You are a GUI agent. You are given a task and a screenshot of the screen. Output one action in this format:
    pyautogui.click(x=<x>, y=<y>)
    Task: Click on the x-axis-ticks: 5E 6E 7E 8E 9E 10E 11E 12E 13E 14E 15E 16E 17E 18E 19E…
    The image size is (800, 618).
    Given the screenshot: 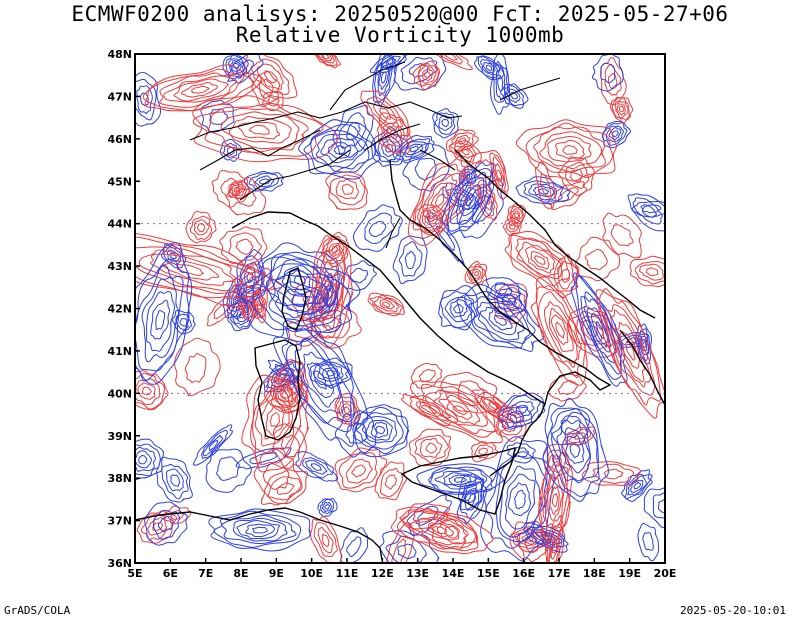 What is the action you would take?
    pyautogui.click(x=401, y=569)
    